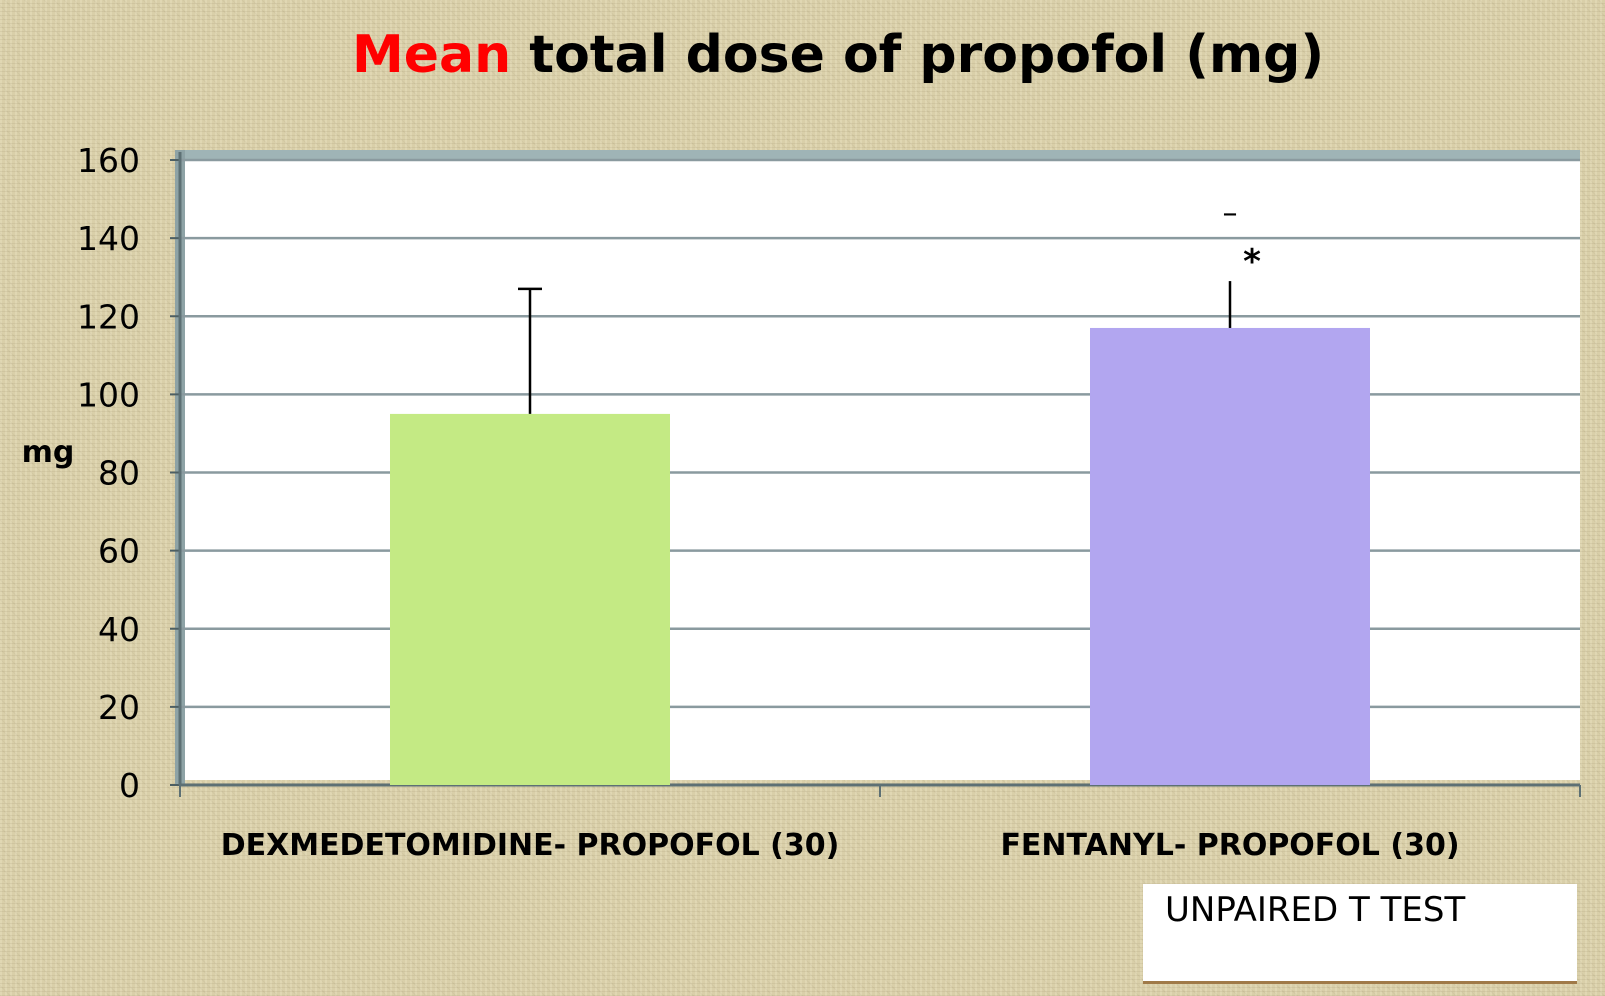  Describe the element at coordinates (1242, 239) in the screenshot. I see `annotations: –*` at that location.